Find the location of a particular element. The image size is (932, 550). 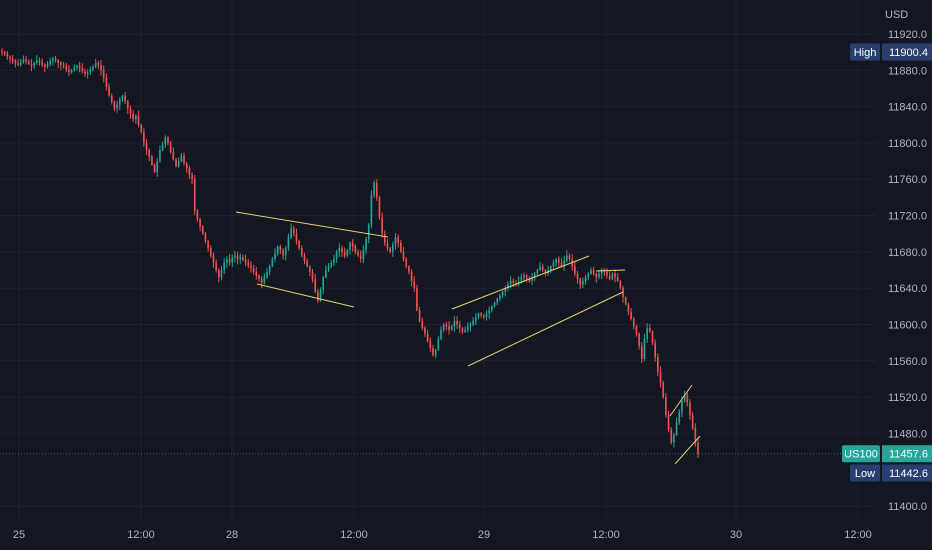

time-axis: 25 12:00 28 12:00 29 12:00 30 12:00 is located at coordinates (442, 535).